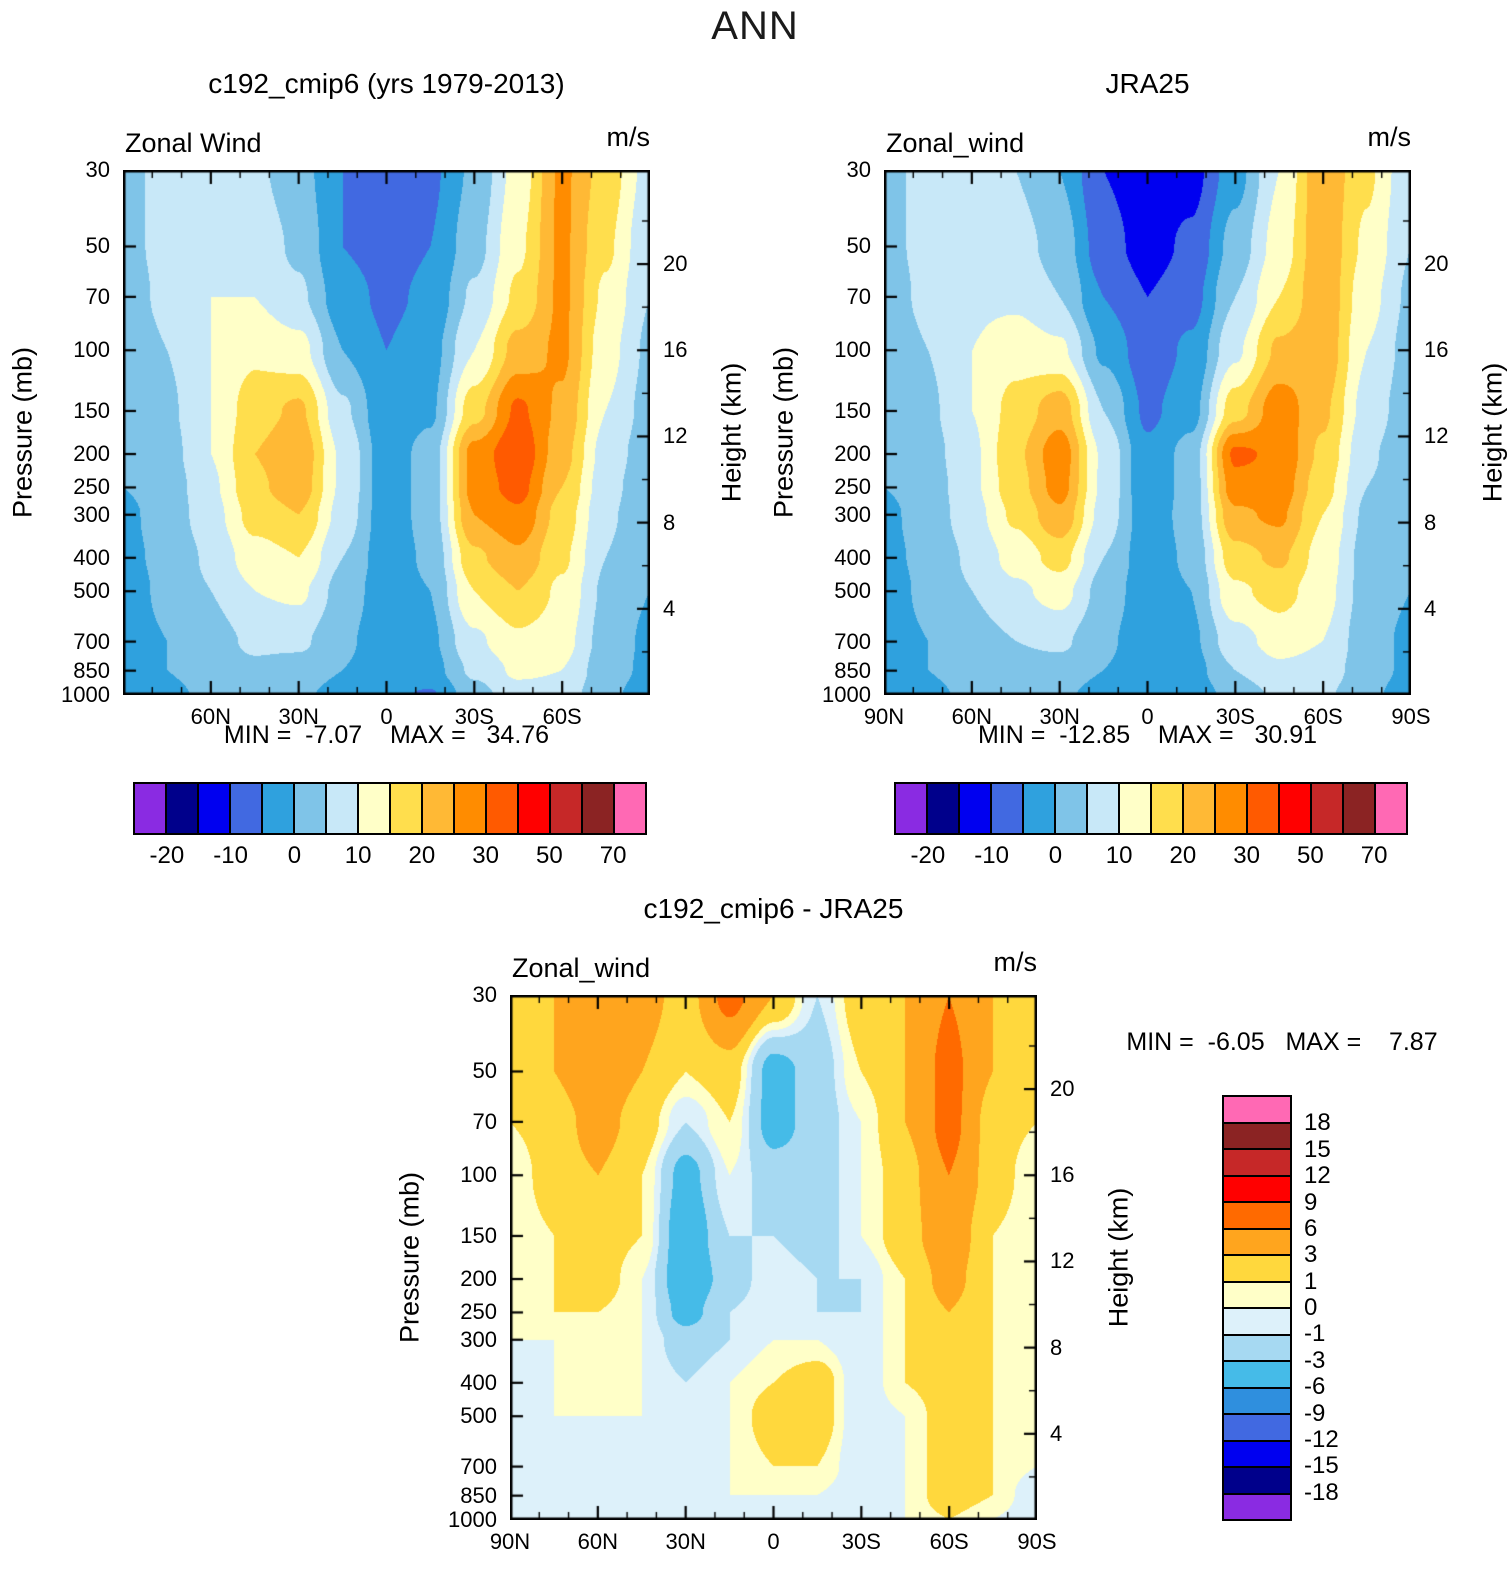  Describe the element at coordinates (422, 855) in the screenshot. I see `colorbar-tick-label: 20` at that location.